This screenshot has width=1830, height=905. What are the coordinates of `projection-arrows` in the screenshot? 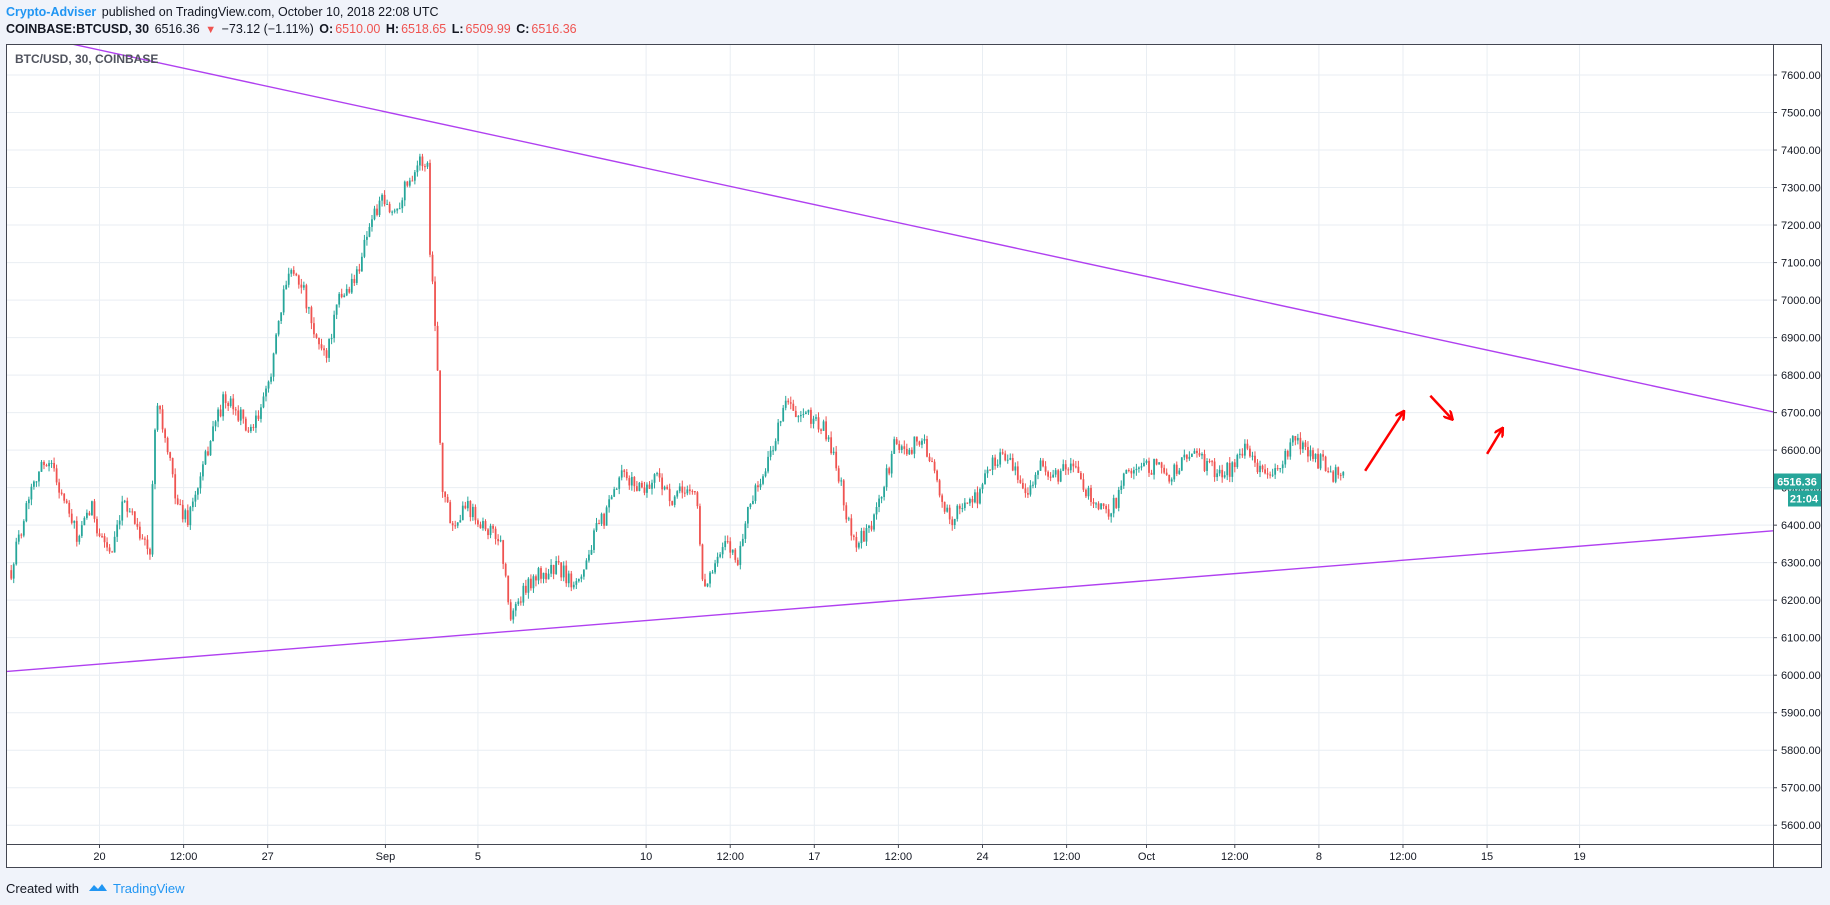 It's located at (1433, 433).